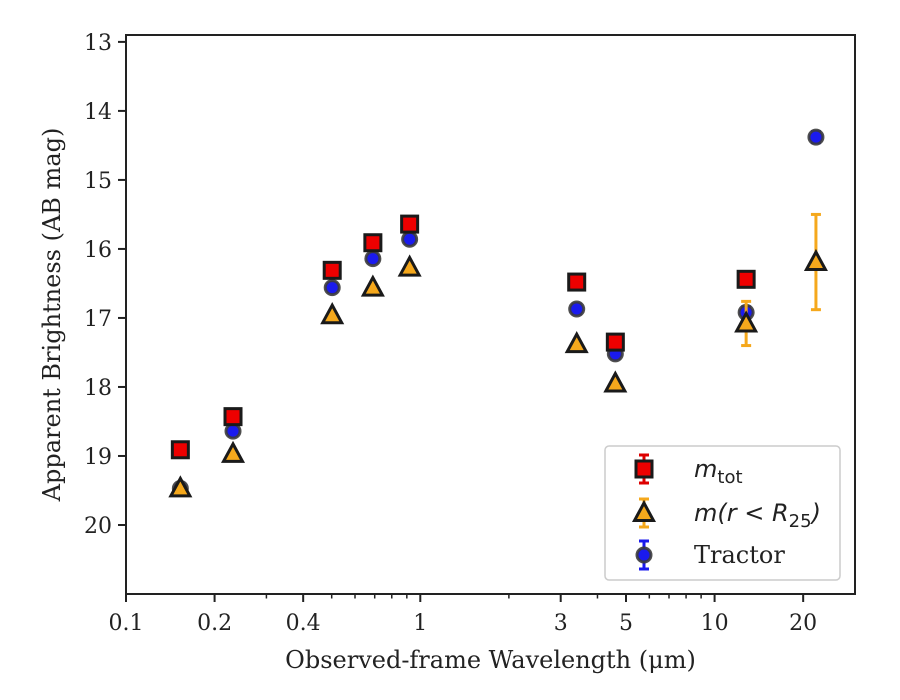 This screenshot has height=700, width=900. What do you see at coordinates (718, 471) in the screenshot?
I see `legend-label: mtot` at bounding box center [718, 471].